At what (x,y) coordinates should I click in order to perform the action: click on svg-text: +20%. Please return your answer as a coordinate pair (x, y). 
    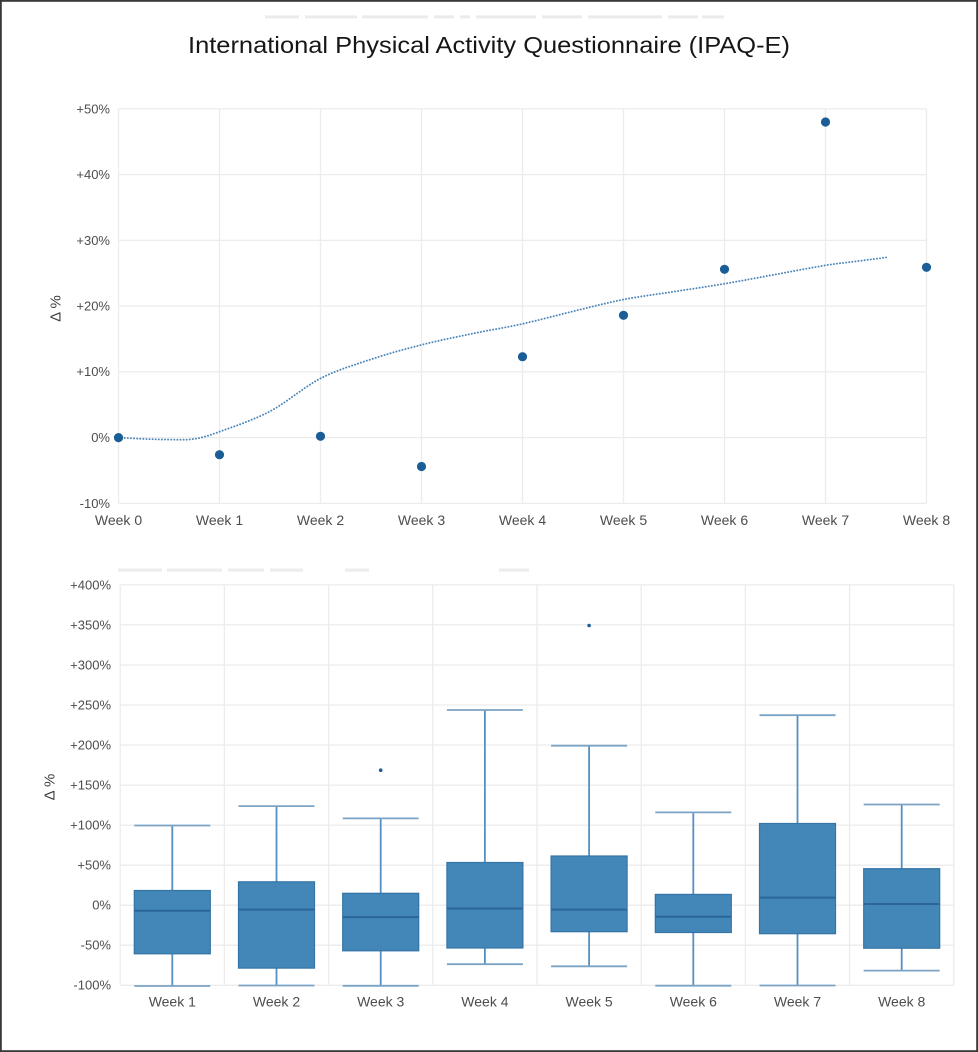
    Looking at the image, I should click on (93, 306).